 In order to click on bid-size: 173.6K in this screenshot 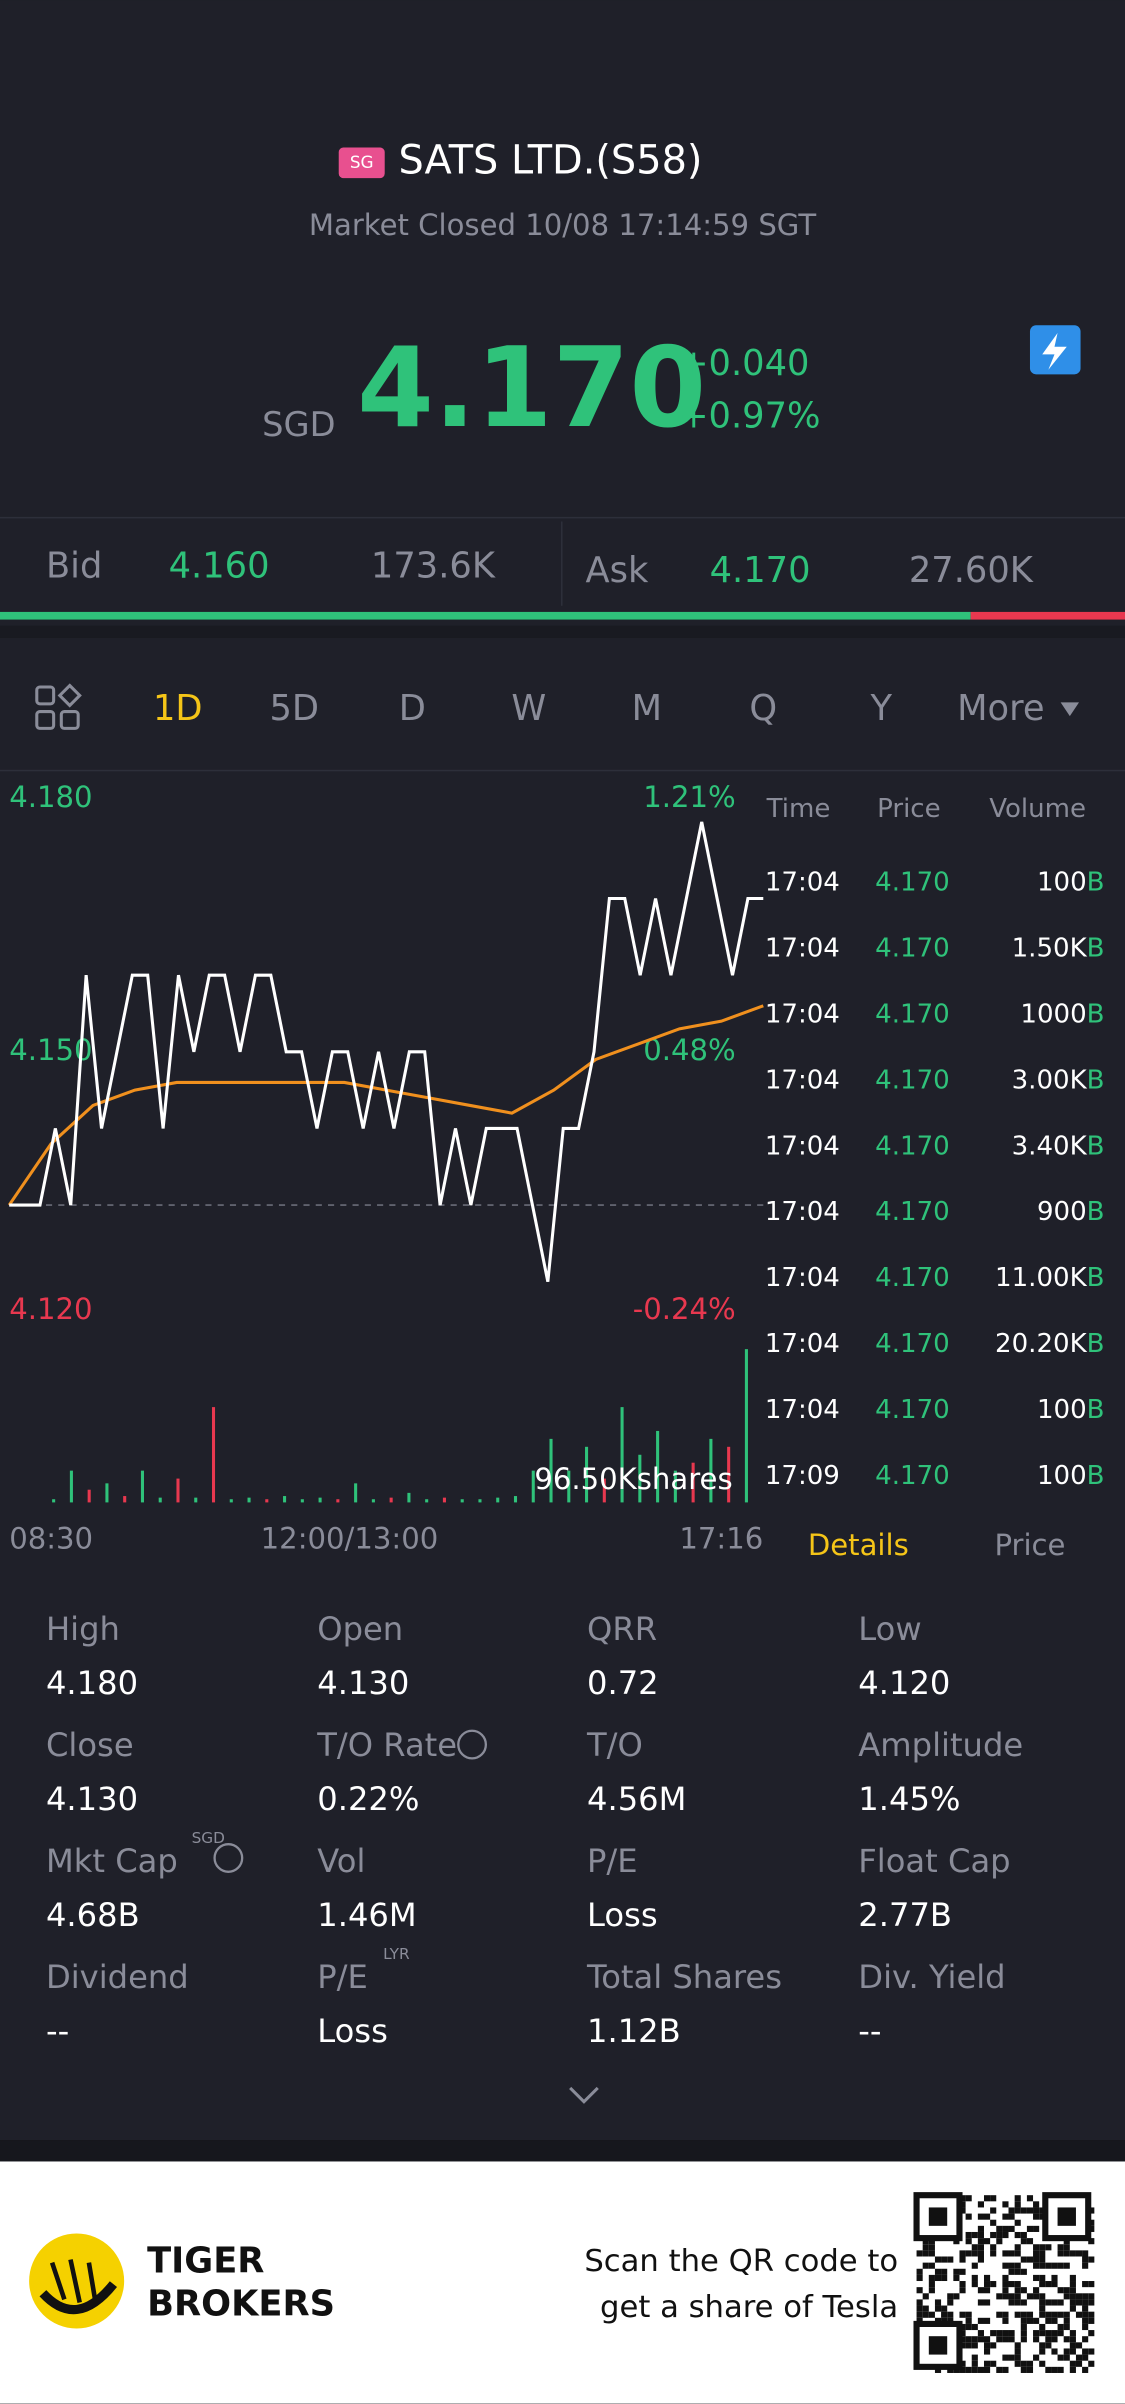, I will do `click(433, 565)`.